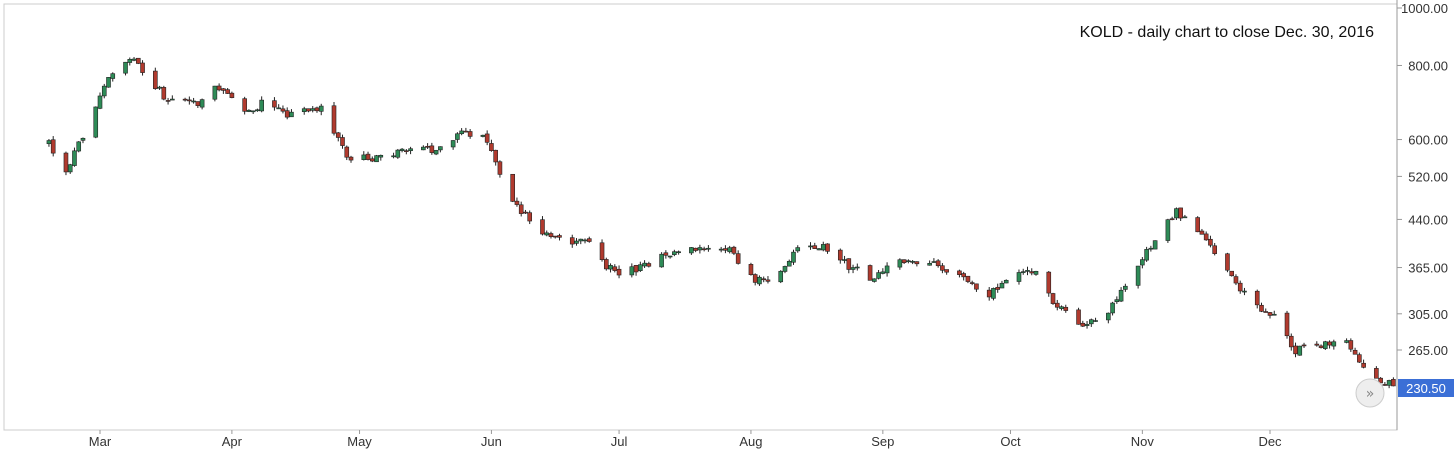 This screenshot has height=457, width=1456. I want to click on last-price-label: 230.50, so click(1426, 388).